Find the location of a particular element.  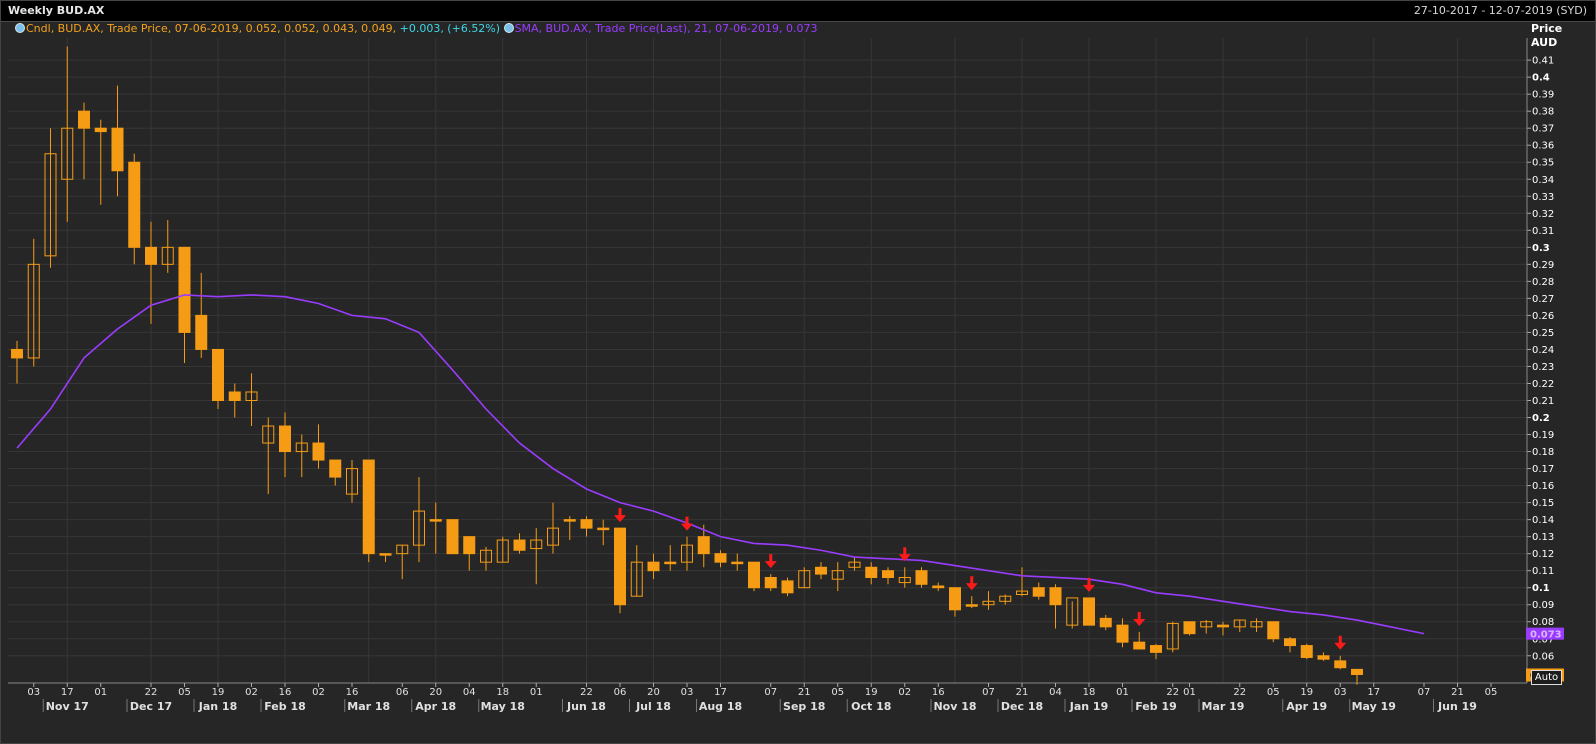

x-tick-month-label: Jan 18 is located at coordinates (217, 706).